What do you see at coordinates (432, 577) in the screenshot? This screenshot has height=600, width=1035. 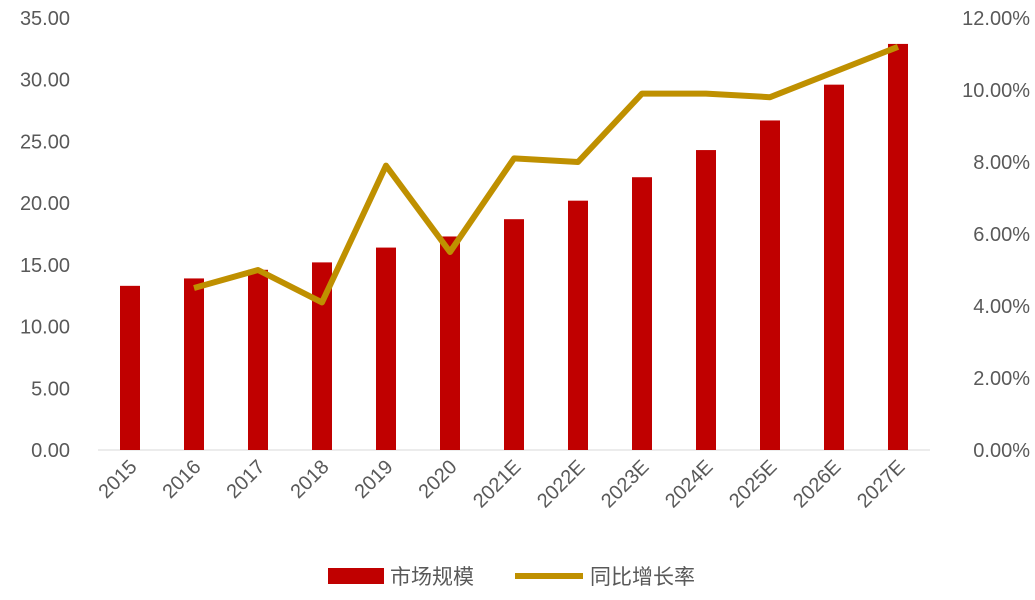 I see `legend-label-bar: 市场规模` at bounding box center [432, 577].